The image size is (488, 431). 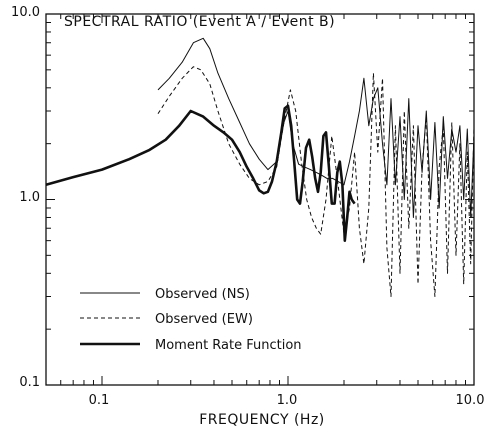 I want to click on legend-label-ew: Observed (EW), so click(x=204, y=319).